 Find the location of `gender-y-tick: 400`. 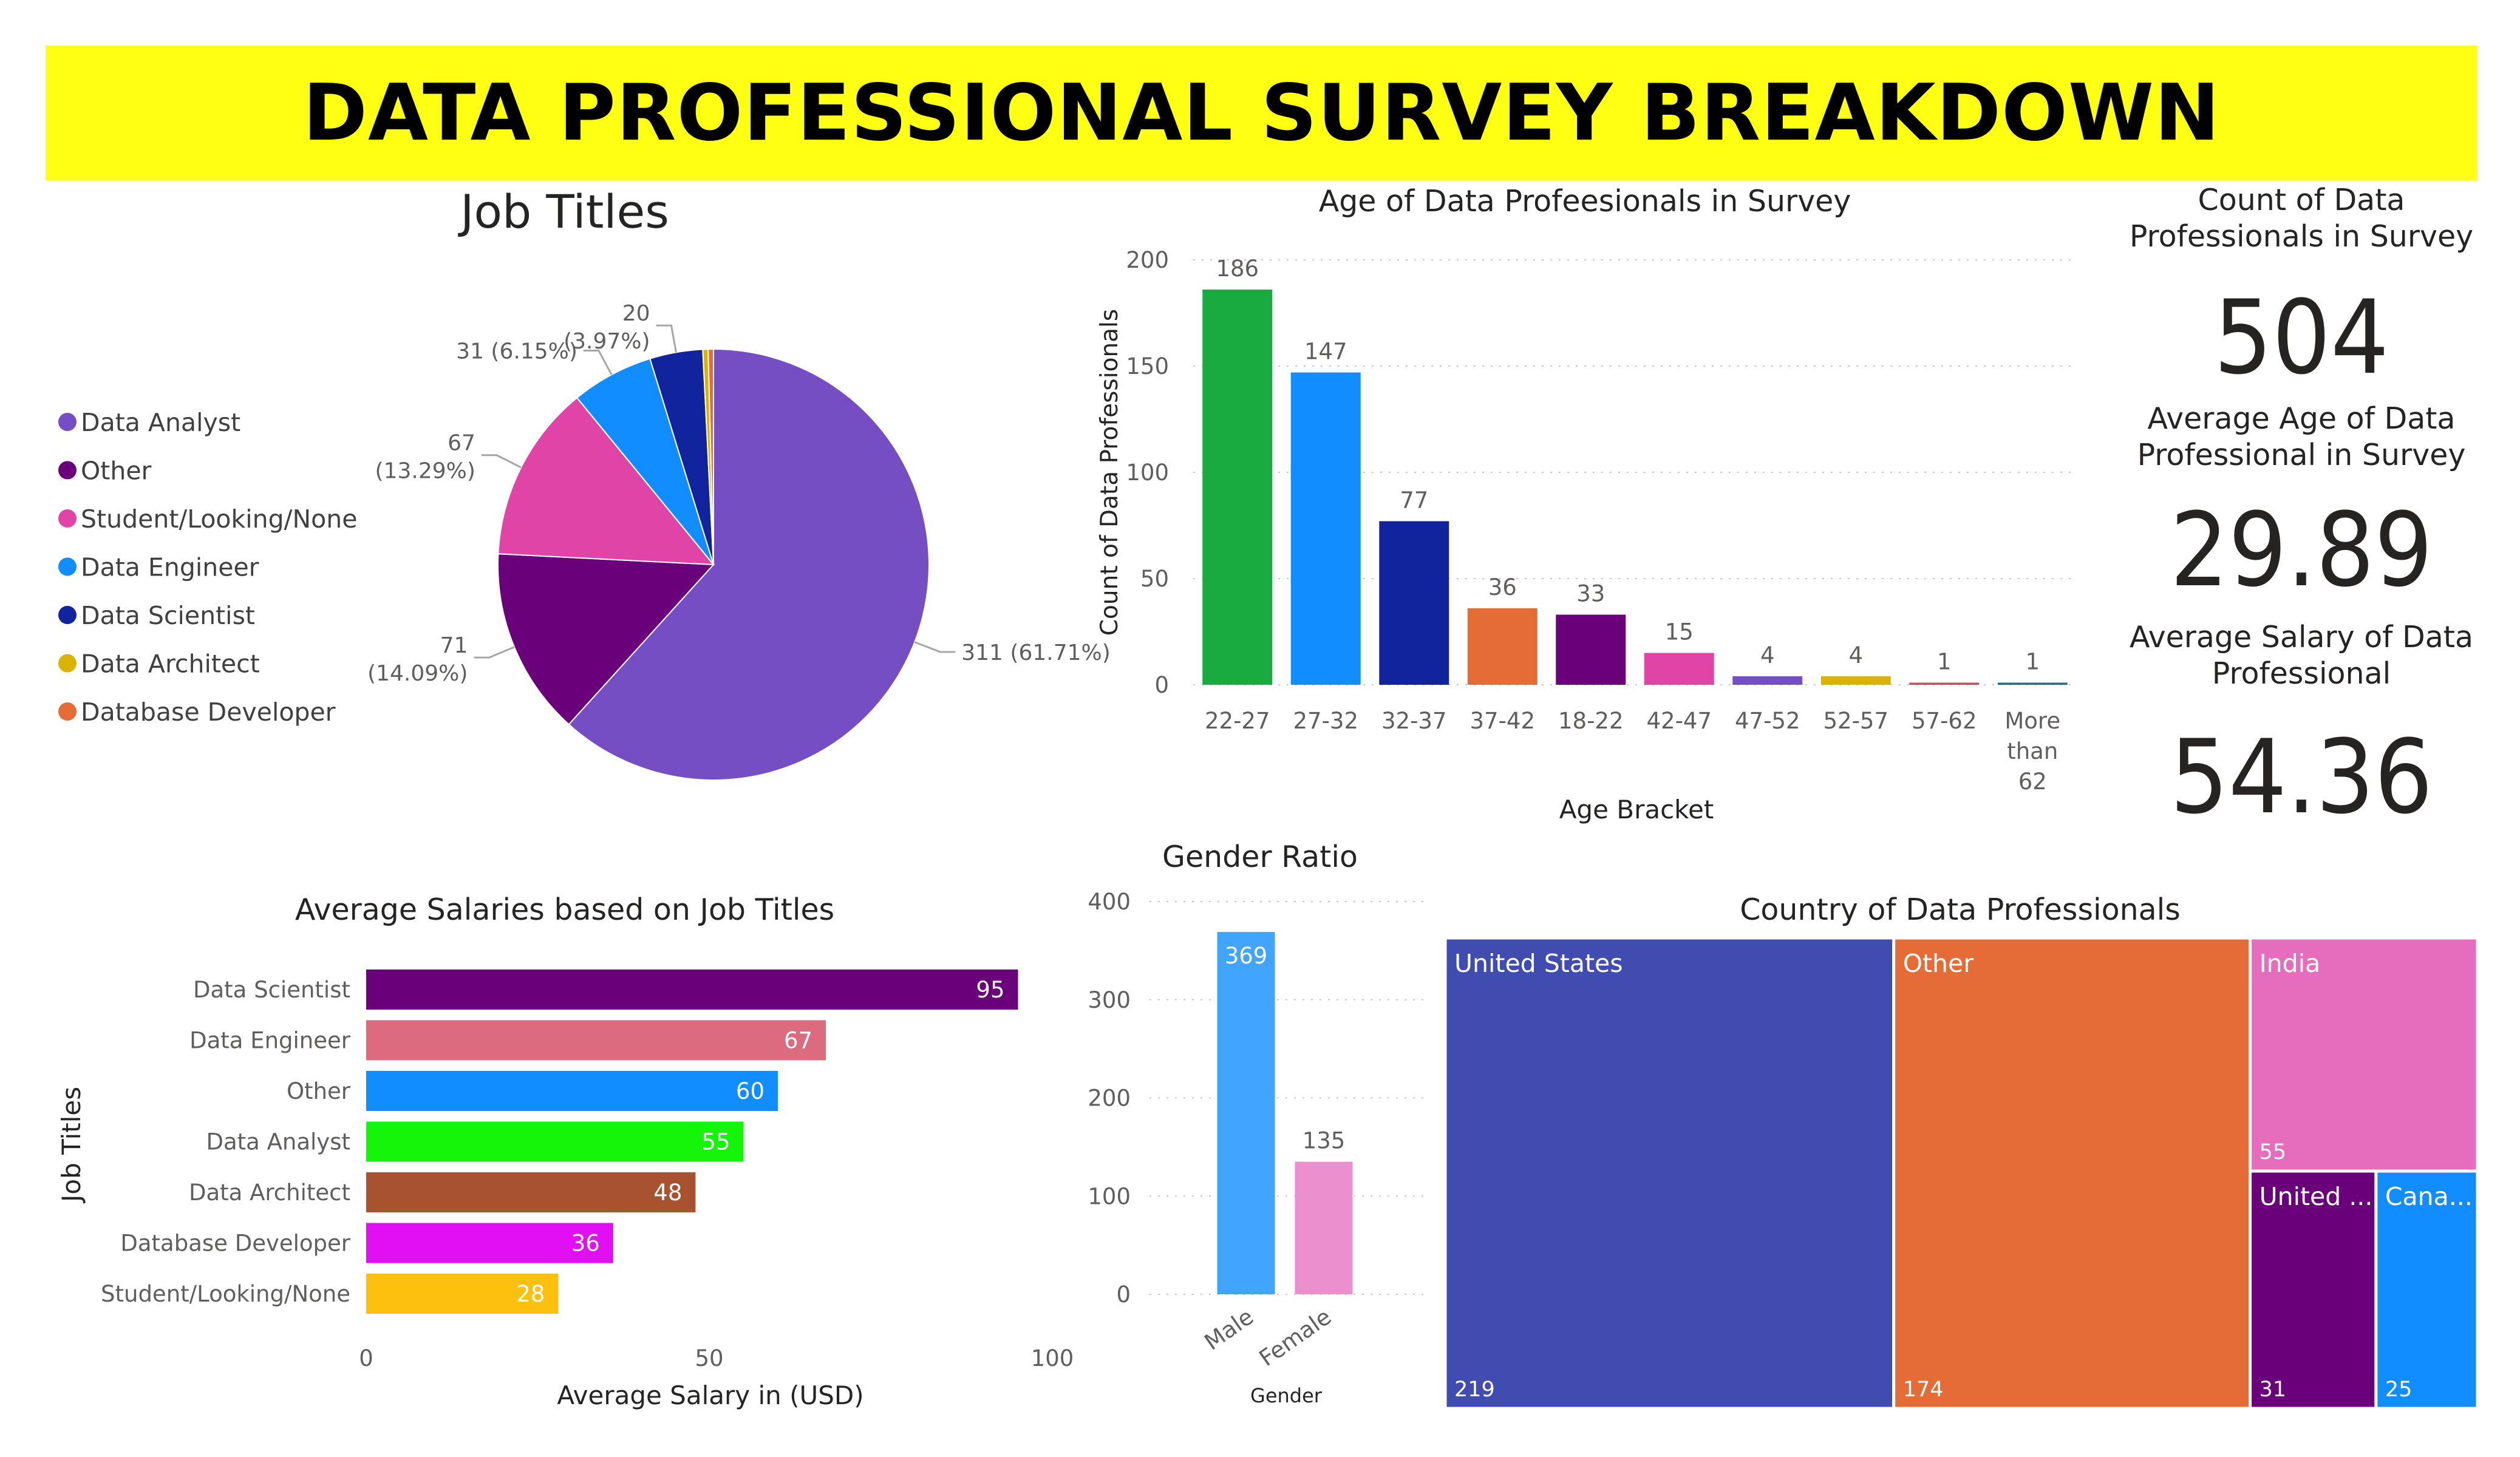

gender-y-tick: 400 is located at coordinates (1109, 902).